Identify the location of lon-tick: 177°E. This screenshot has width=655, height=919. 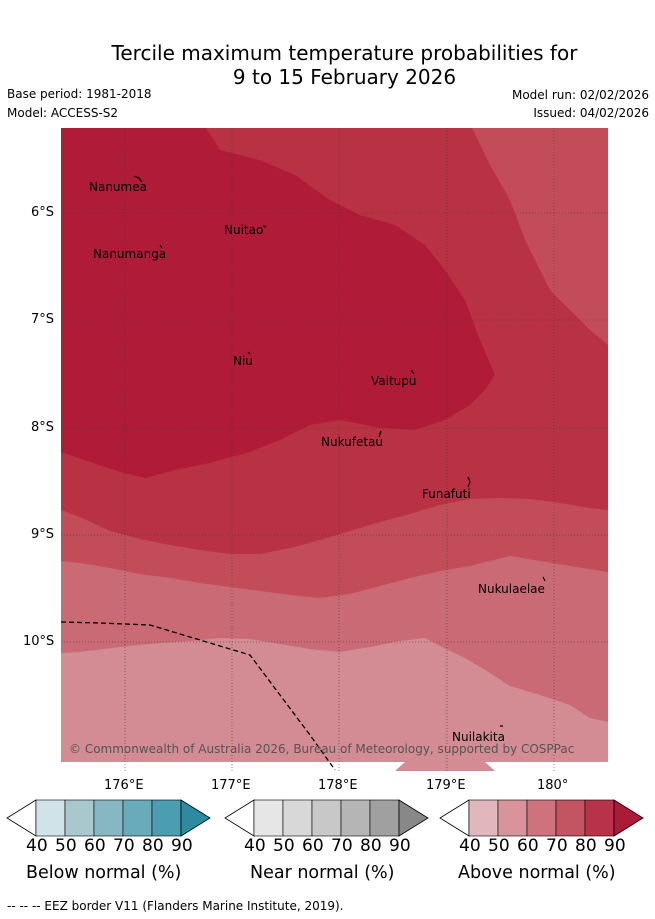
(231, 785).